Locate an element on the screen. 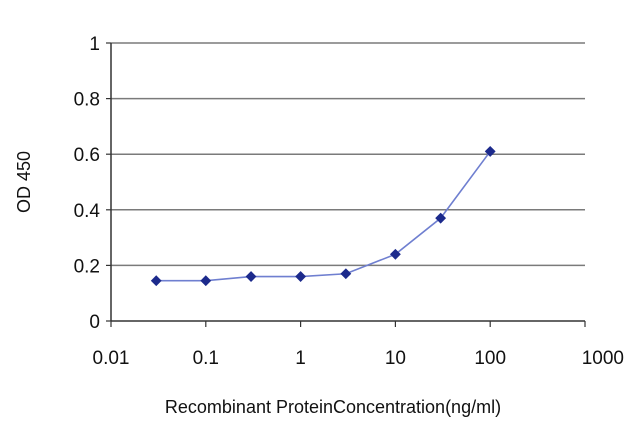  x-tick-label: 0.1 is located at coordinates (206, 358).